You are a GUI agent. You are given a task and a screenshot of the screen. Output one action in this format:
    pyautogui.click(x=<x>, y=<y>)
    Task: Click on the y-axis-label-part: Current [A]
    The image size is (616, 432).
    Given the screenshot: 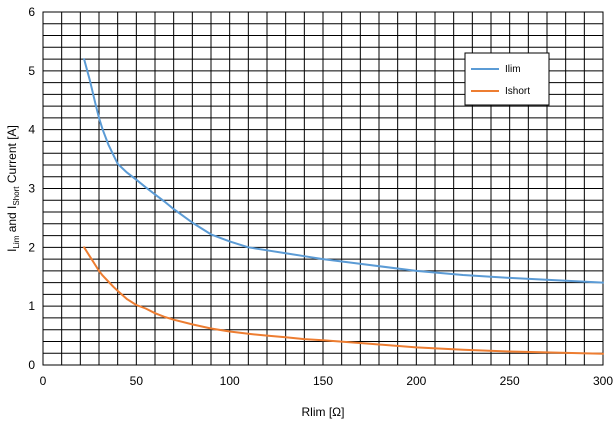 What is the action you would take?
    pyautogui.click(x=12, y=155)
    